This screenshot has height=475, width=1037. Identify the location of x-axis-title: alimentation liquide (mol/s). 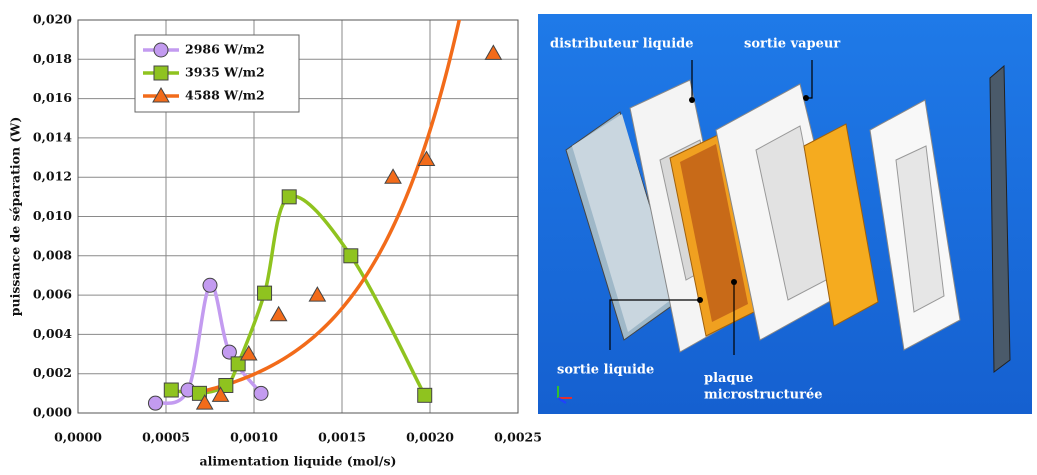
(298, 461).